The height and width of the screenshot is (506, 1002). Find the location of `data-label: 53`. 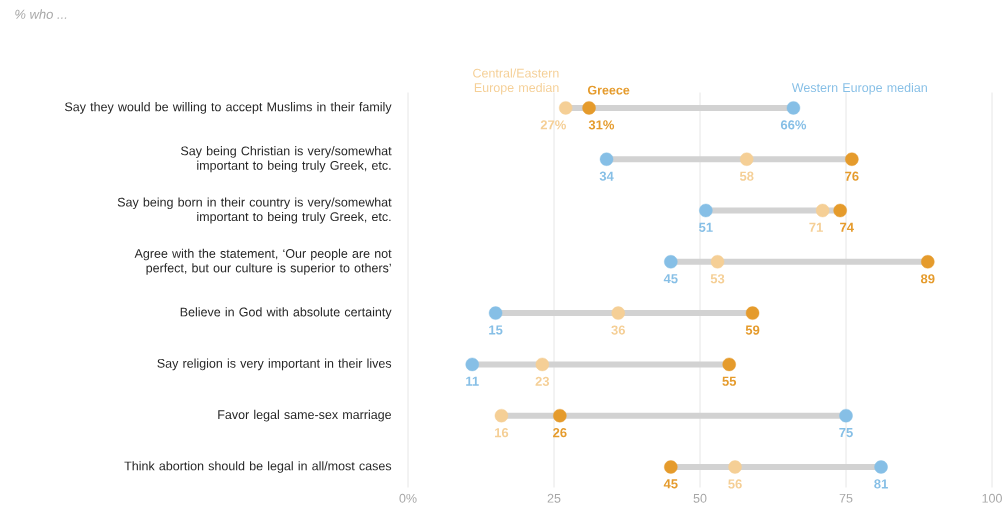

data-label: 53 is located at coordinates (717, 279).